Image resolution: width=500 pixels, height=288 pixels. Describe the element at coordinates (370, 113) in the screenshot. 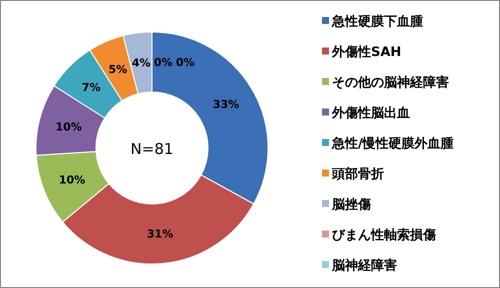

I see `legend-label: 外傷性脳出血` at that location.